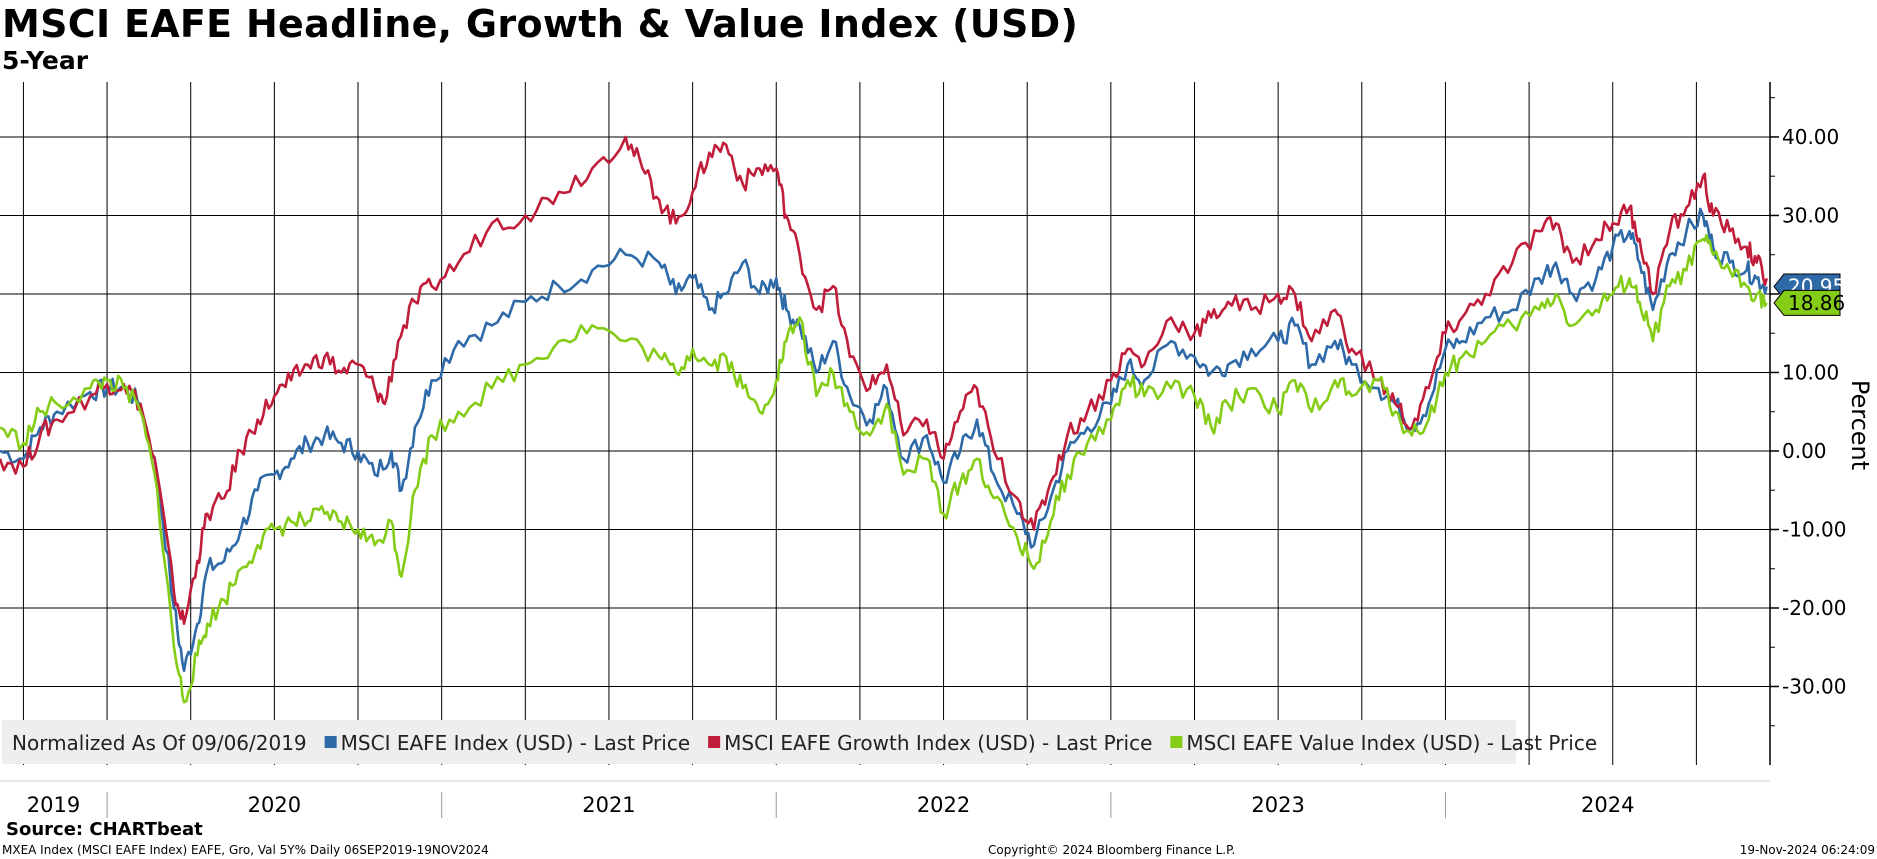  What do you see at coordinates (274, 805) in the screenshot?
I see `x-year-label: 2020` at bounding box center [274, 805].